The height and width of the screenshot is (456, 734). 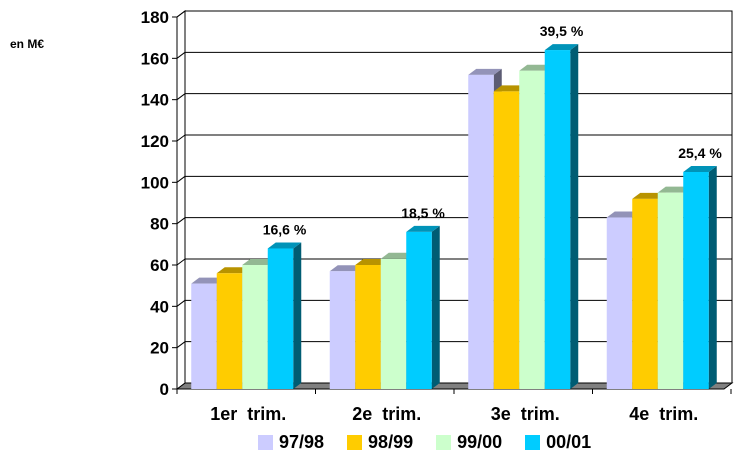 I want to click on y-tick-label: 100, so click(x=155, y=182).